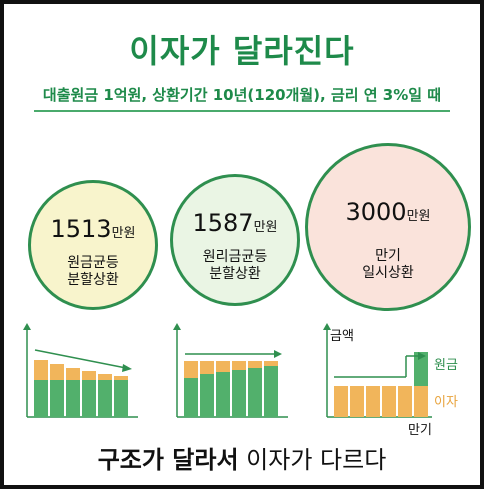  What do you see at coordinates (242, 111) in the screenshot?
I see `subtitle-underline` at bounding box center [242, 111].